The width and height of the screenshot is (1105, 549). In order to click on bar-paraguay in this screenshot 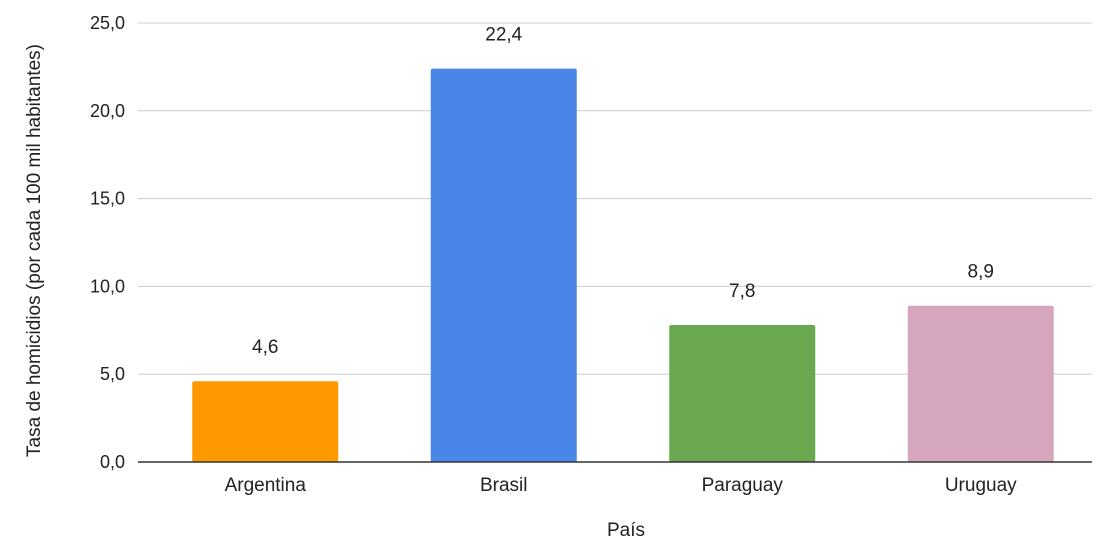, I will do `click(742, 393)`.